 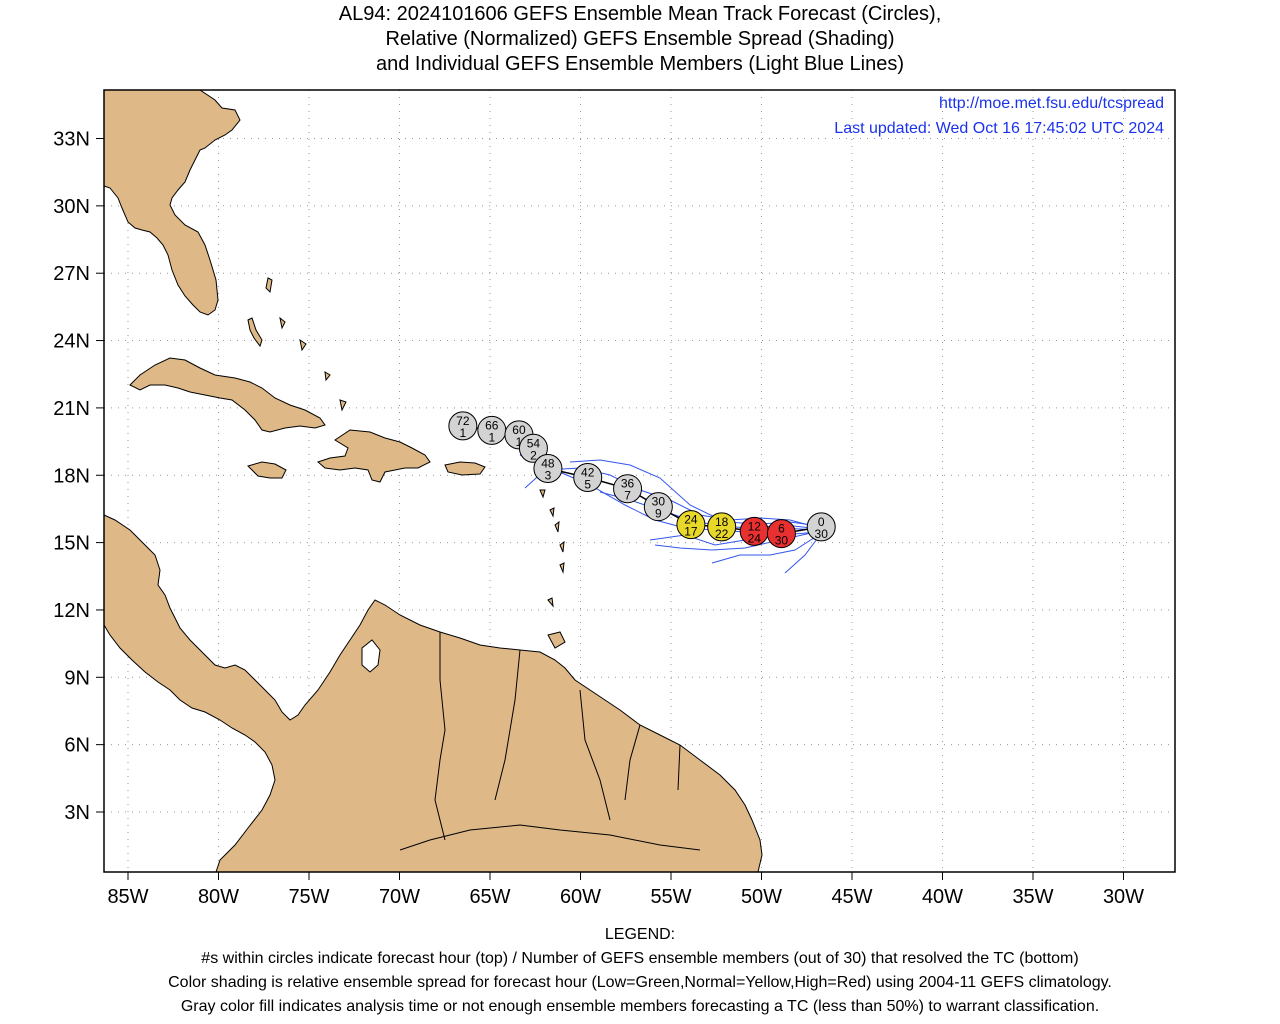 What do you see at coordinates (588, 472) in the screenshot?
I see `forecast-hour-label: 42` at bounding box center [588, 472].